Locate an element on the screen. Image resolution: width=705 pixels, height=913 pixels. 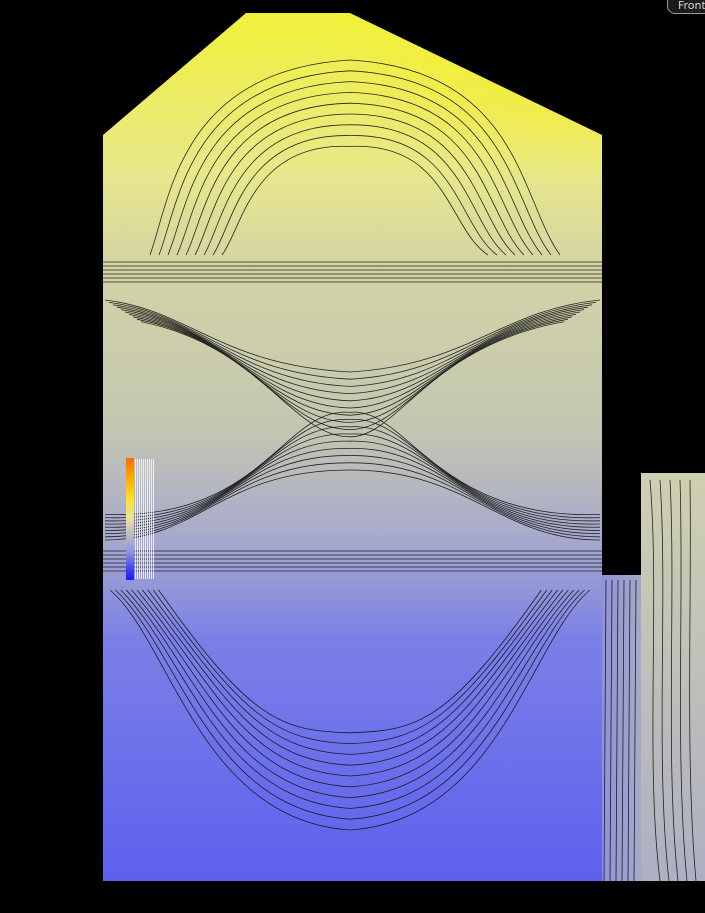
view-orientation-label: Front is located at coordinates (686, 7).